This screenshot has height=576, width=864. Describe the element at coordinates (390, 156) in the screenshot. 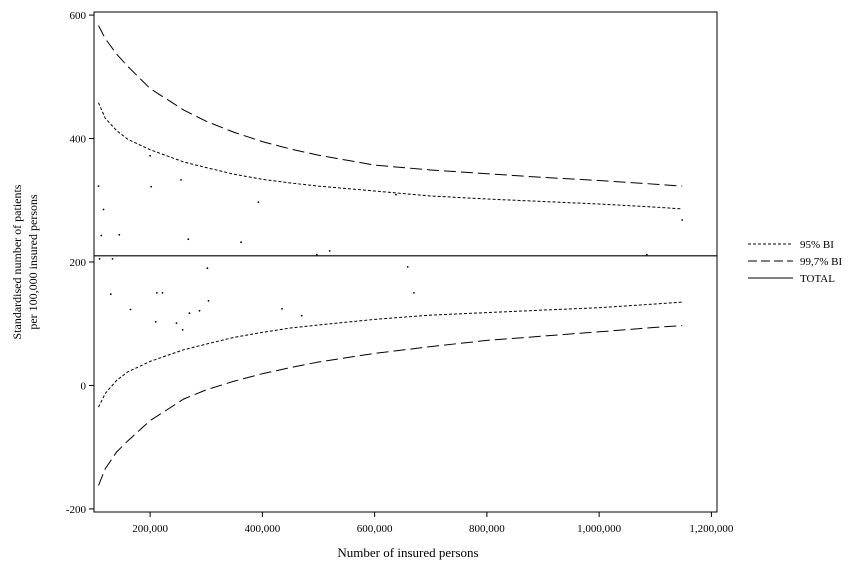

I see `ci95-upper-line` at that location.